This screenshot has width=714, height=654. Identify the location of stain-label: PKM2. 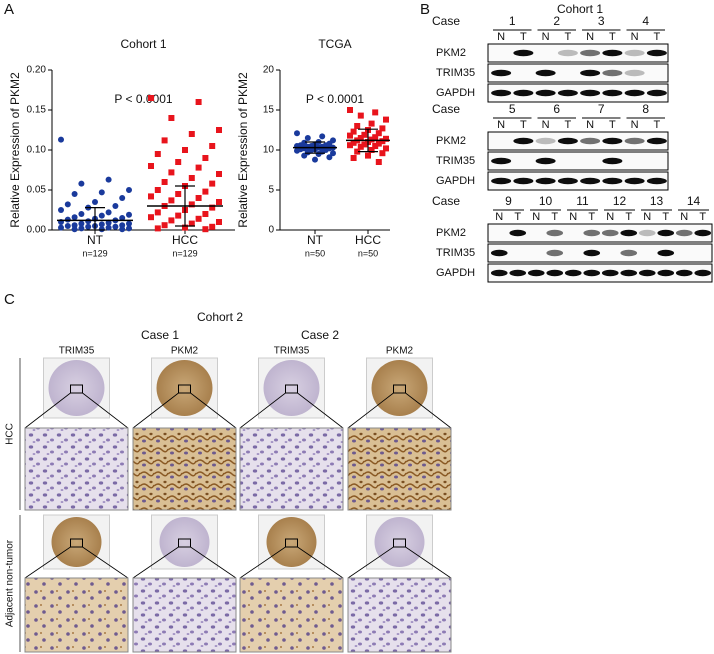
(400, 351).